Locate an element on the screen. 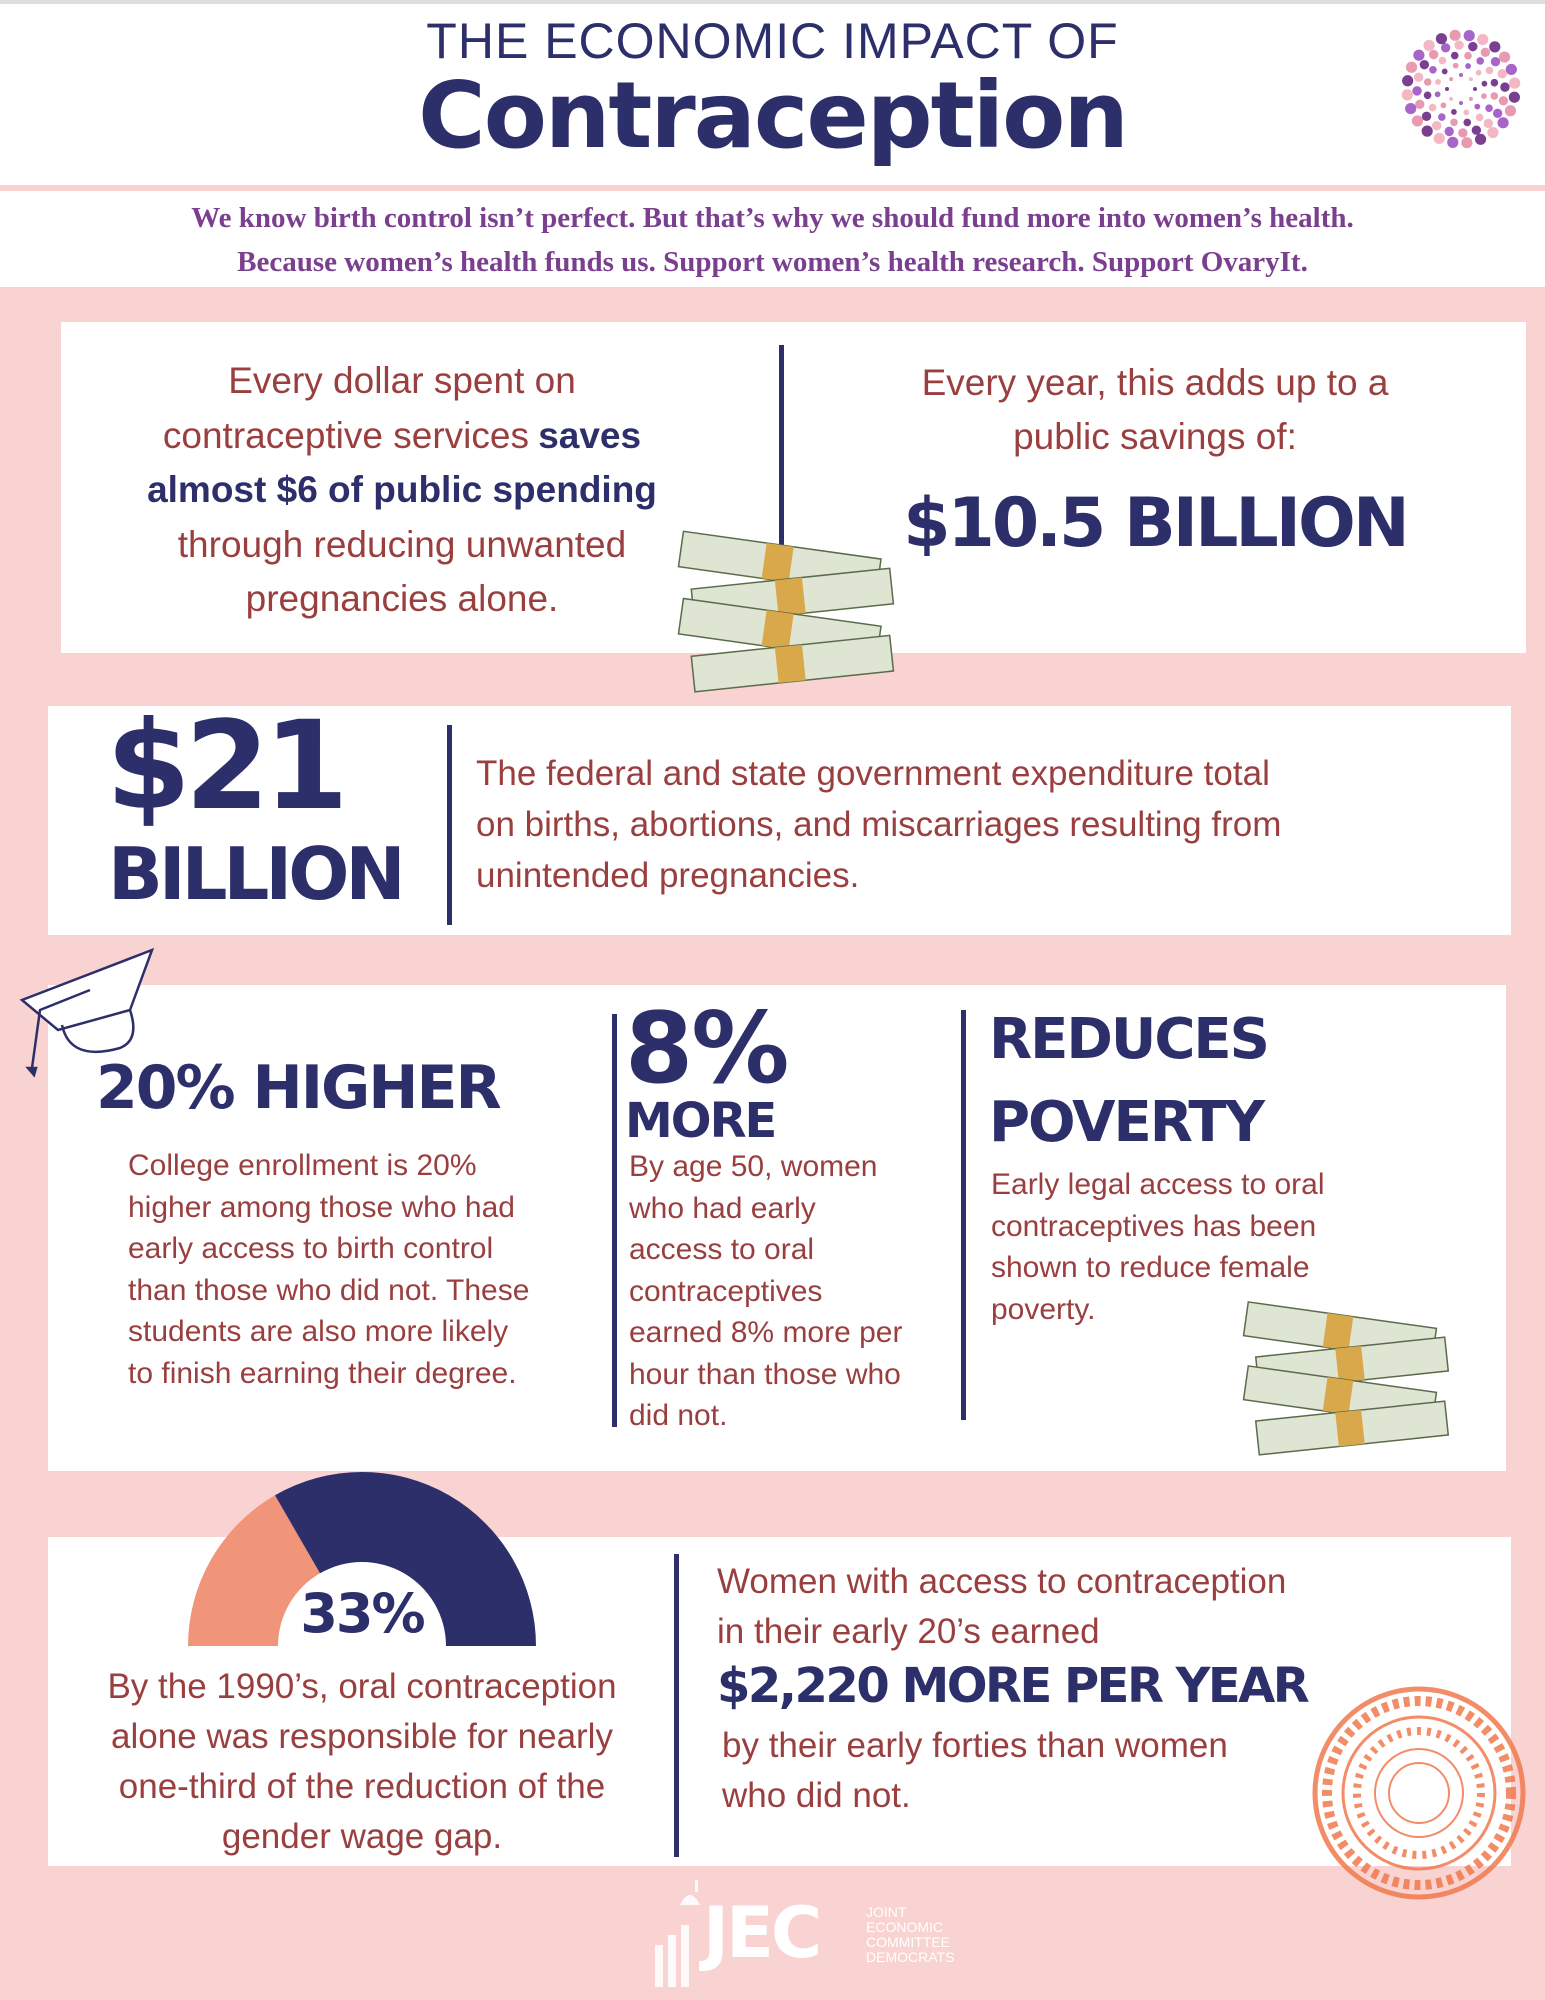 This screenshot has height=2000, width=1545. text-line: who did not. is located at coordinates (816, 1795).